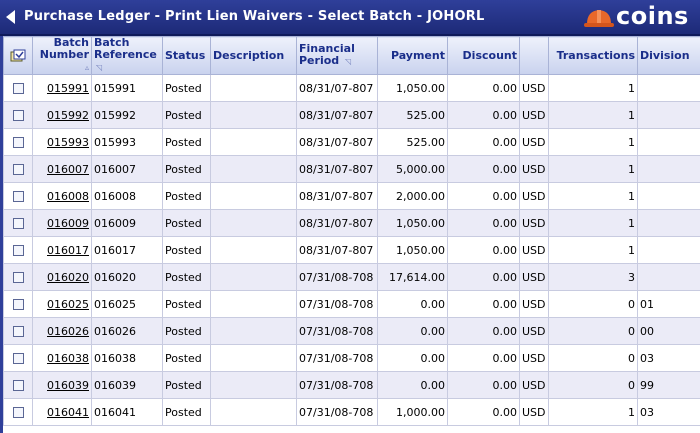 This screenshot has width=700, height=433. I want to click on batch-number-header: Batch Number ▵, so click(62, 55).